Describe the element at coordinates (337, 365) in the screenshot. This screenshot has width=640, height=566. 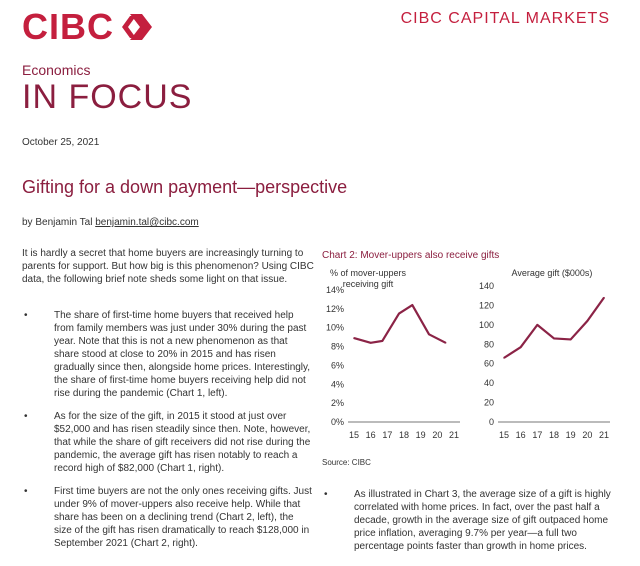
I see `y-tick-label: 6%` at that location.